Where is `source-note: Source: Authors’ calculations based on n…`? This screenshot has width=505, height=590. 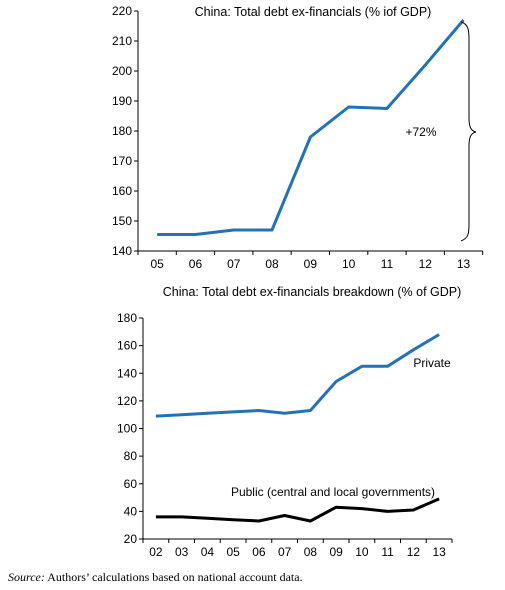
source-note: Source: Authors’ calculations based on n… is located at coordinates (155, 577).